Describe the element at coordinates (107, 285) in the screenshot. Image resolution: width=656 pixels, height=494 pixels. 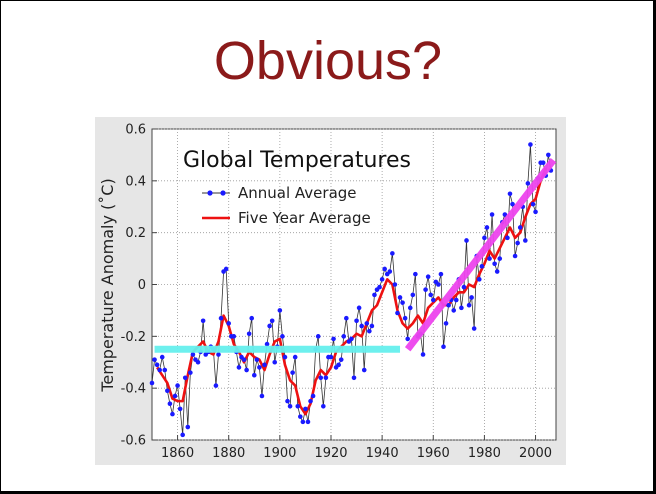
I see `y-axis-label: Temperature Anomaly (˚C)` at that location.